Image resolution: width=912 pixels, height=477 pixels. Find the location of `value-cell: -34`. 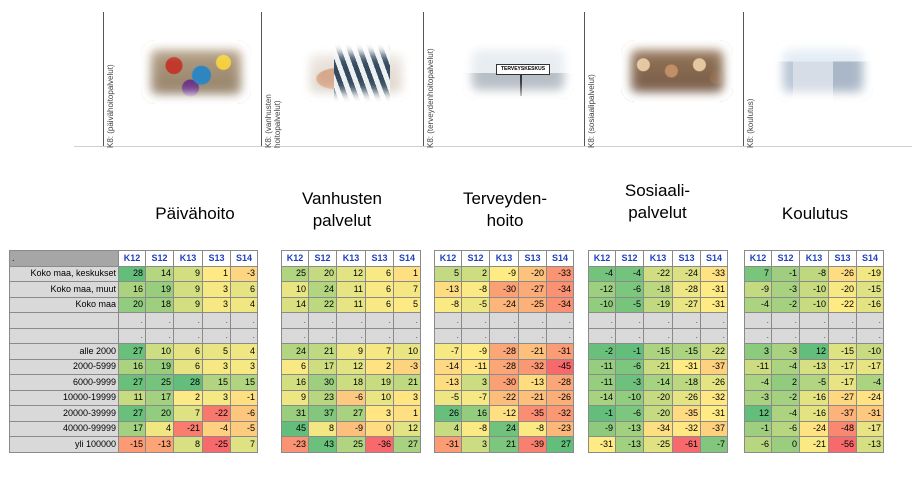

value-cell: -34 is located at coordinates (658, 428).